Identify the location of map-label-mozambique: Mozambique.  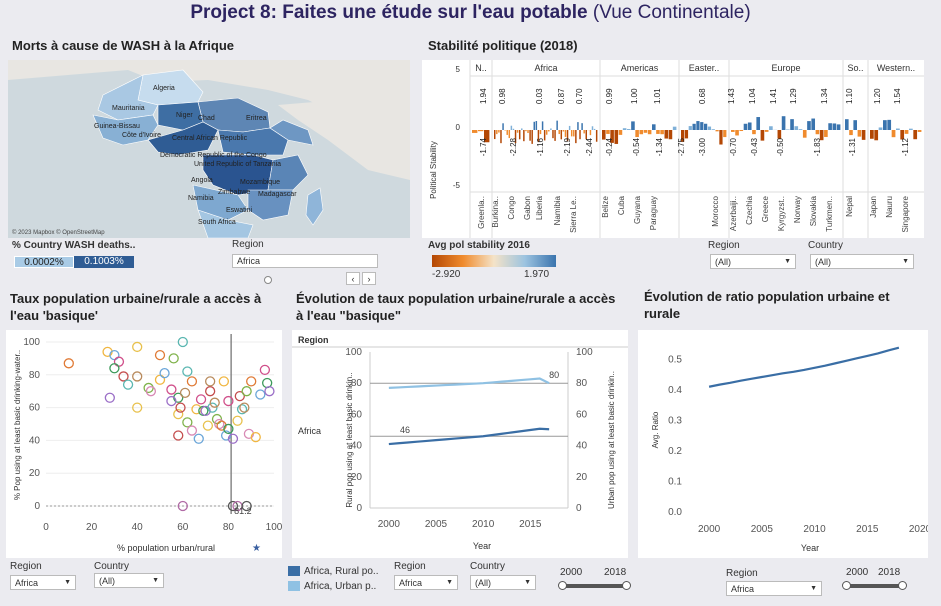
(260, 182).